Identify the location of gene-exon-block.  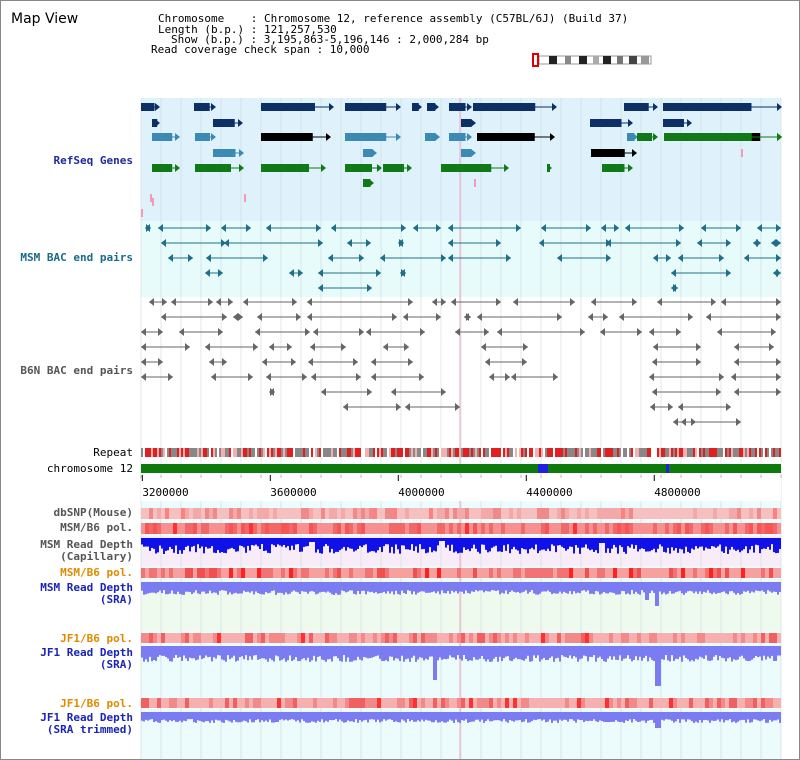
(213, 168).